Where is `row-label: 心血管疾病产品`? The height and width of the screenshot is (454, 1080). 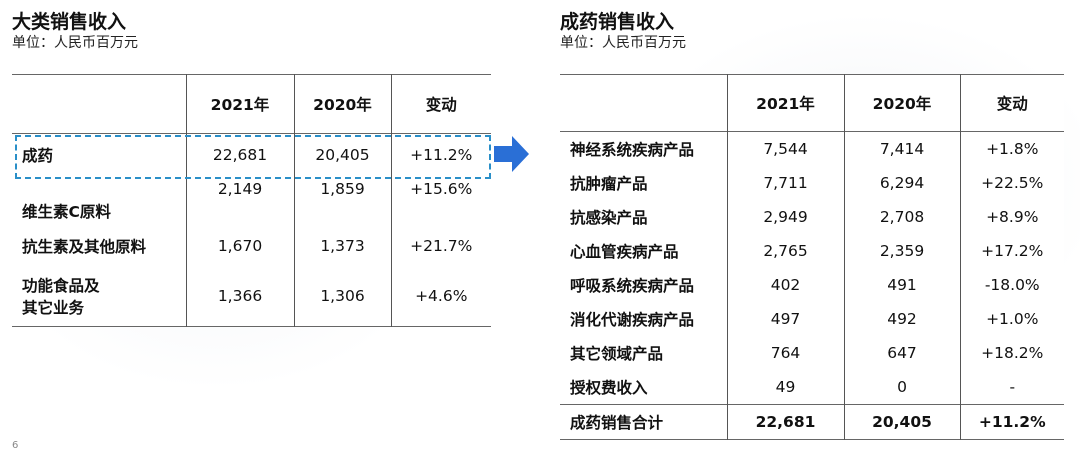 row-label: 心血管疾病产品 is located at coordinates (624, 252).